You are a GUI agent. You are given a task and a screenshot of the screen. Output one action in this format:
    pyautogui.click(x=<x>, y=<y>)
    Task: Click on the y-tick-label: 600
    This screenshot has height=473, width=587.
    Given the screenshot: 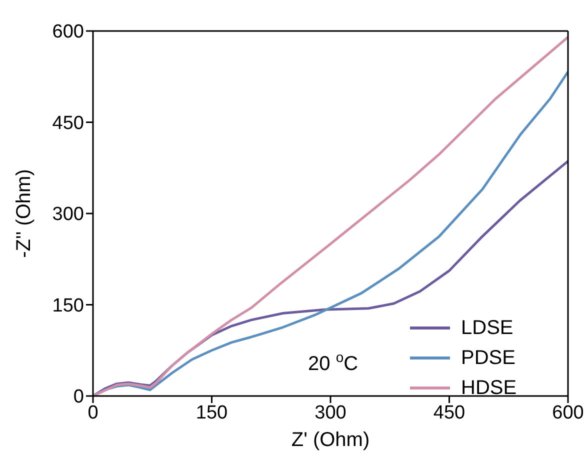 What is the action you would take?
    pyautogui.click(x=68, y=32)
    